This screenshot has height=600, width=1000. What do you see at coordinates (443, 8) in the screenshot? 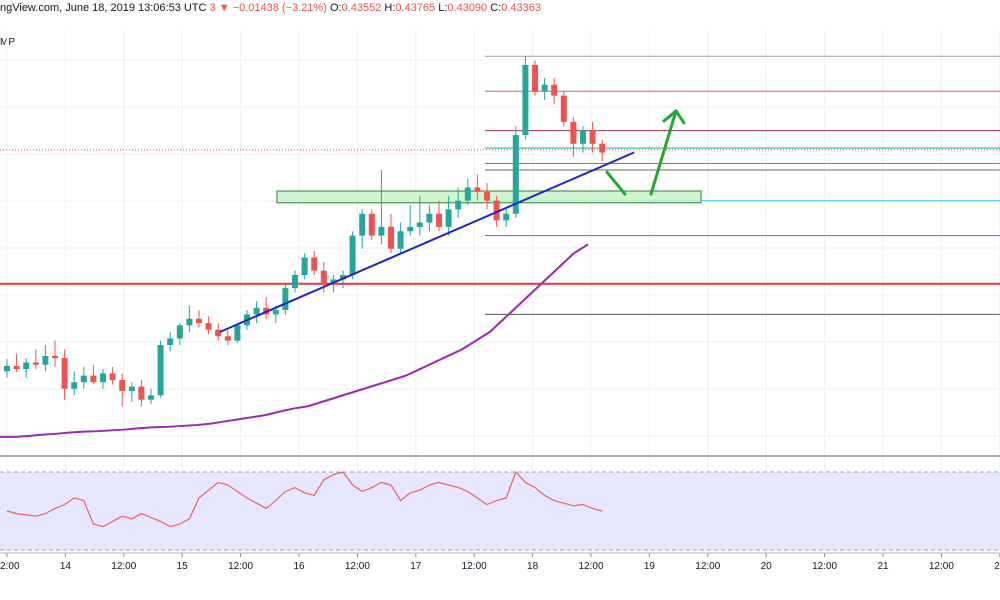
I see `header-low-label: L:` at bounding box center [443, 8].